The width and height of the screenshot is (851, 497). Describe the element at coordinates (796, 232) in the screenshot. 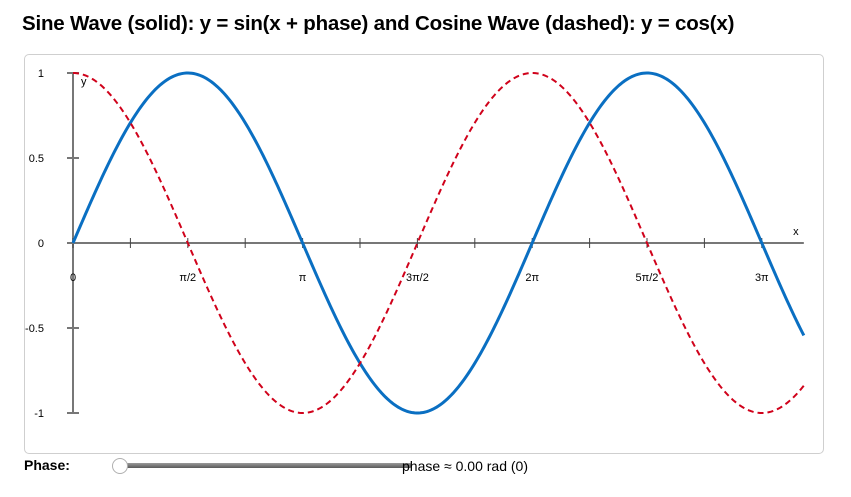

I see `x-axis-label: x` at that location.